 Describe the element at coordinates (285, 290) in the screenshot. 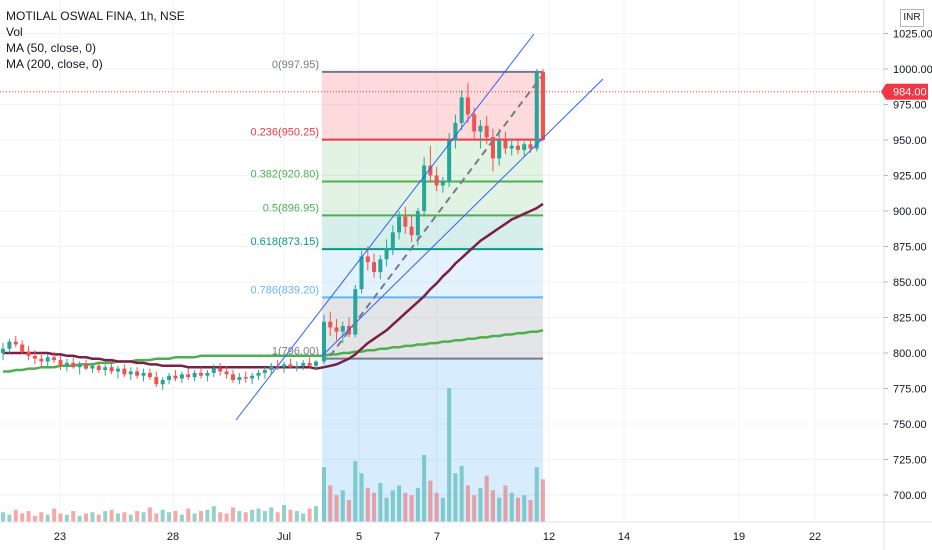

I see `fib-label: 0.786(839.20)` at that location.